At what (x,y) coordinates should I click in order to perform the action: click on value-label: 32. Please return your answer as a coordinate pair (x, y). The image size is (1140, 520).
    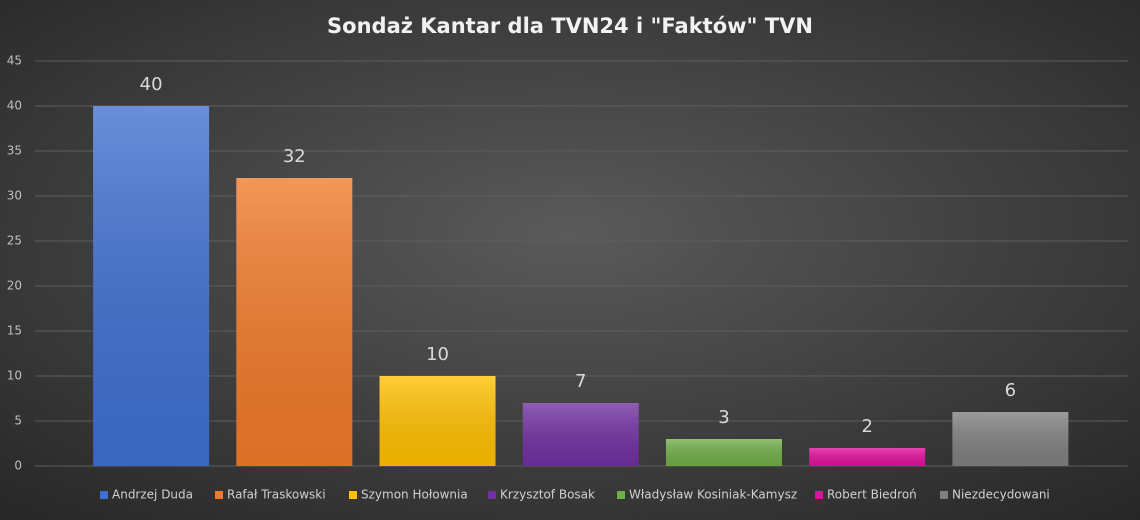
    Looking at the image, I should click on (294, 156).